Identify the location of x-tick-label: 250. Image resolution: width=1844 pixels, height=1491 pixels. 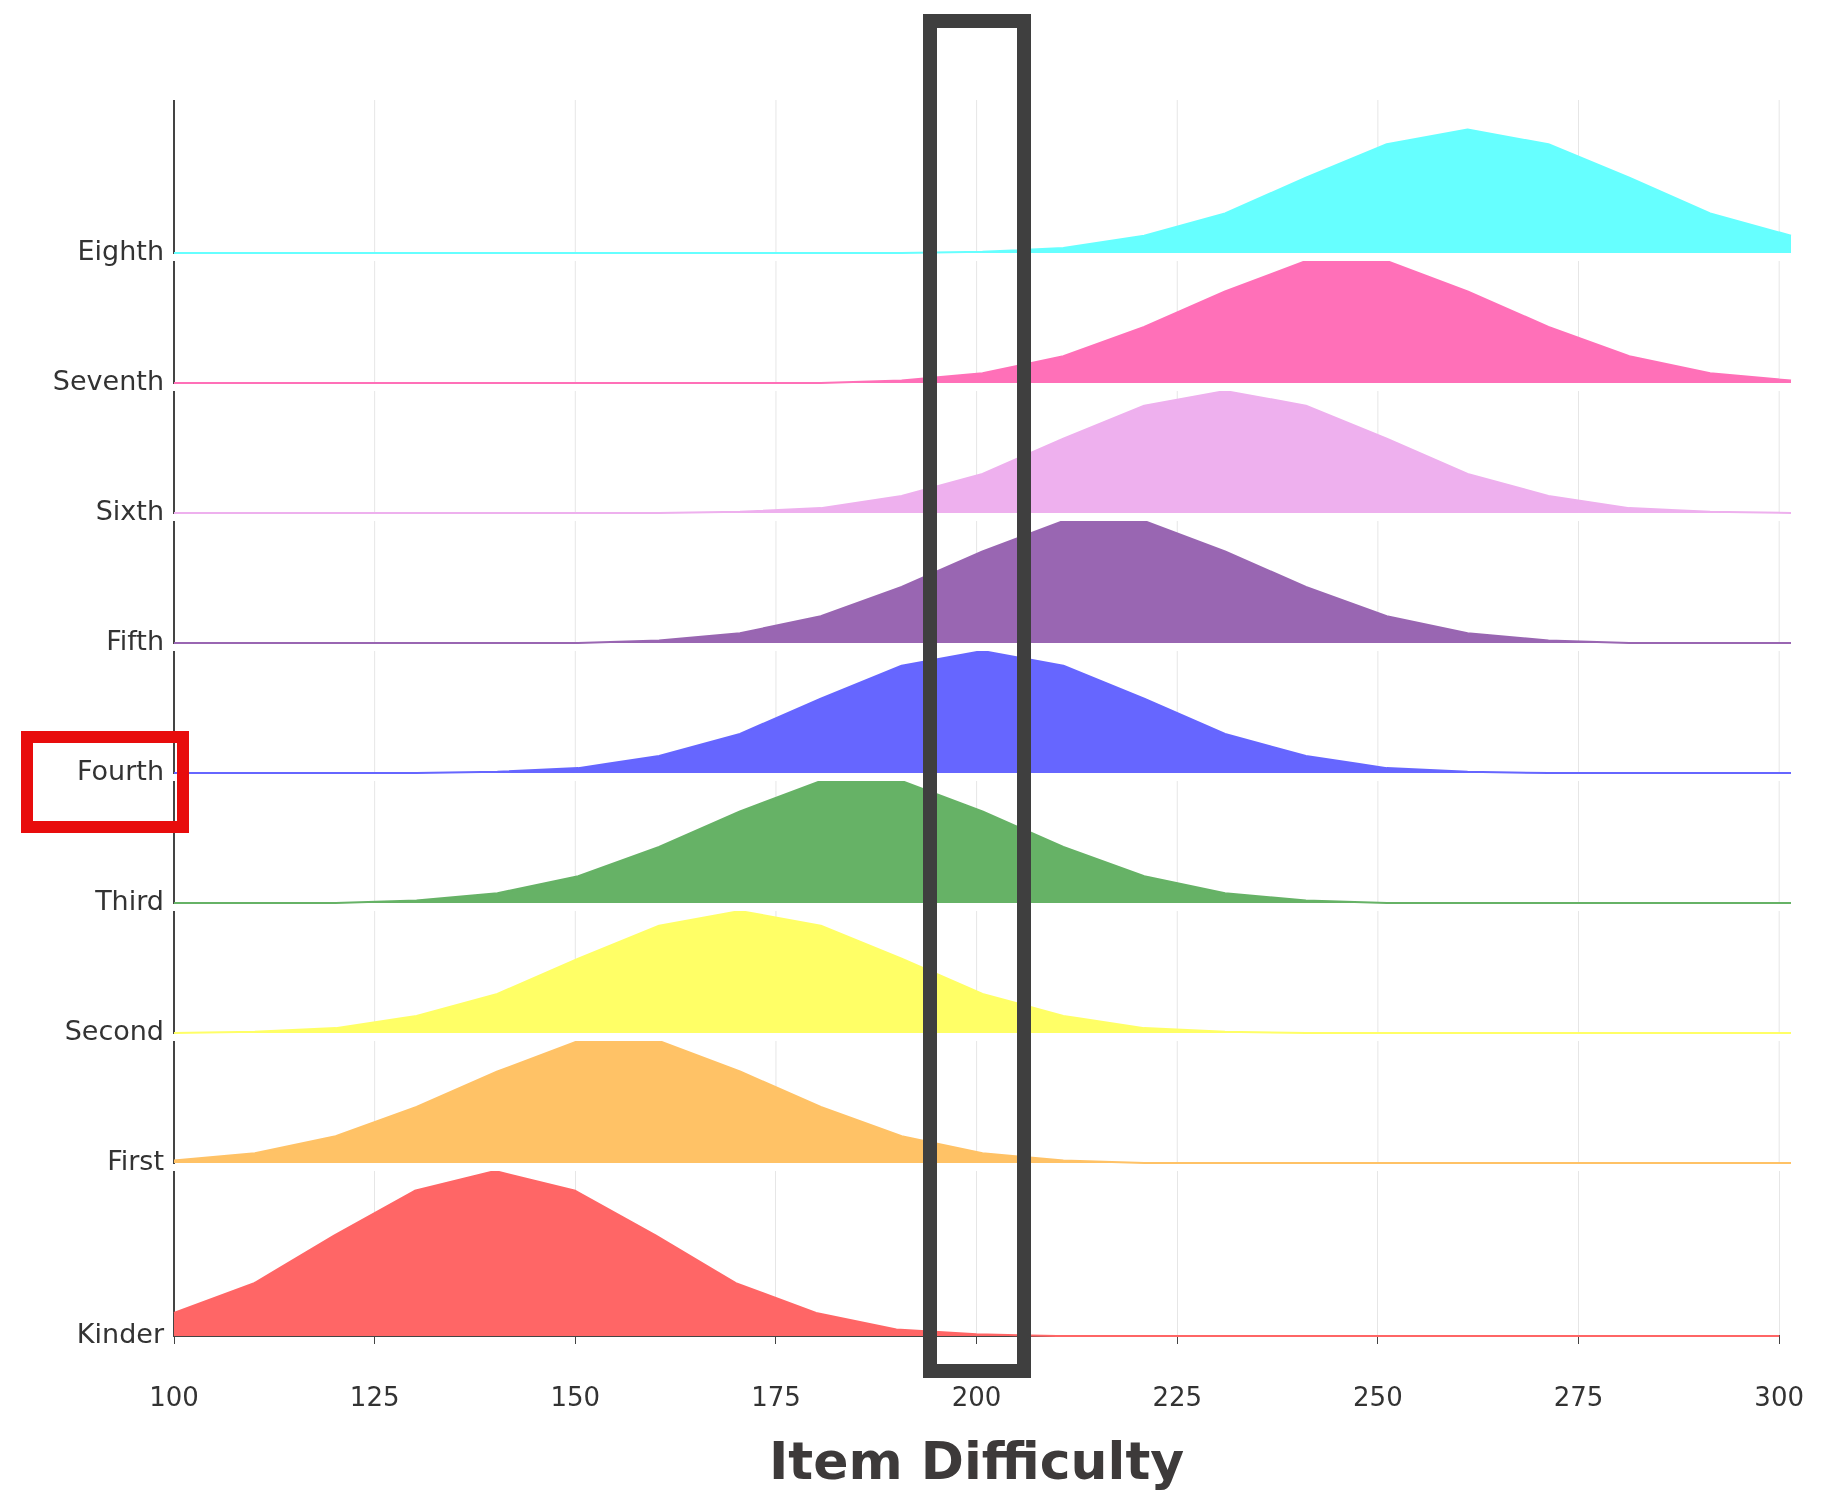
(1378, 1397).